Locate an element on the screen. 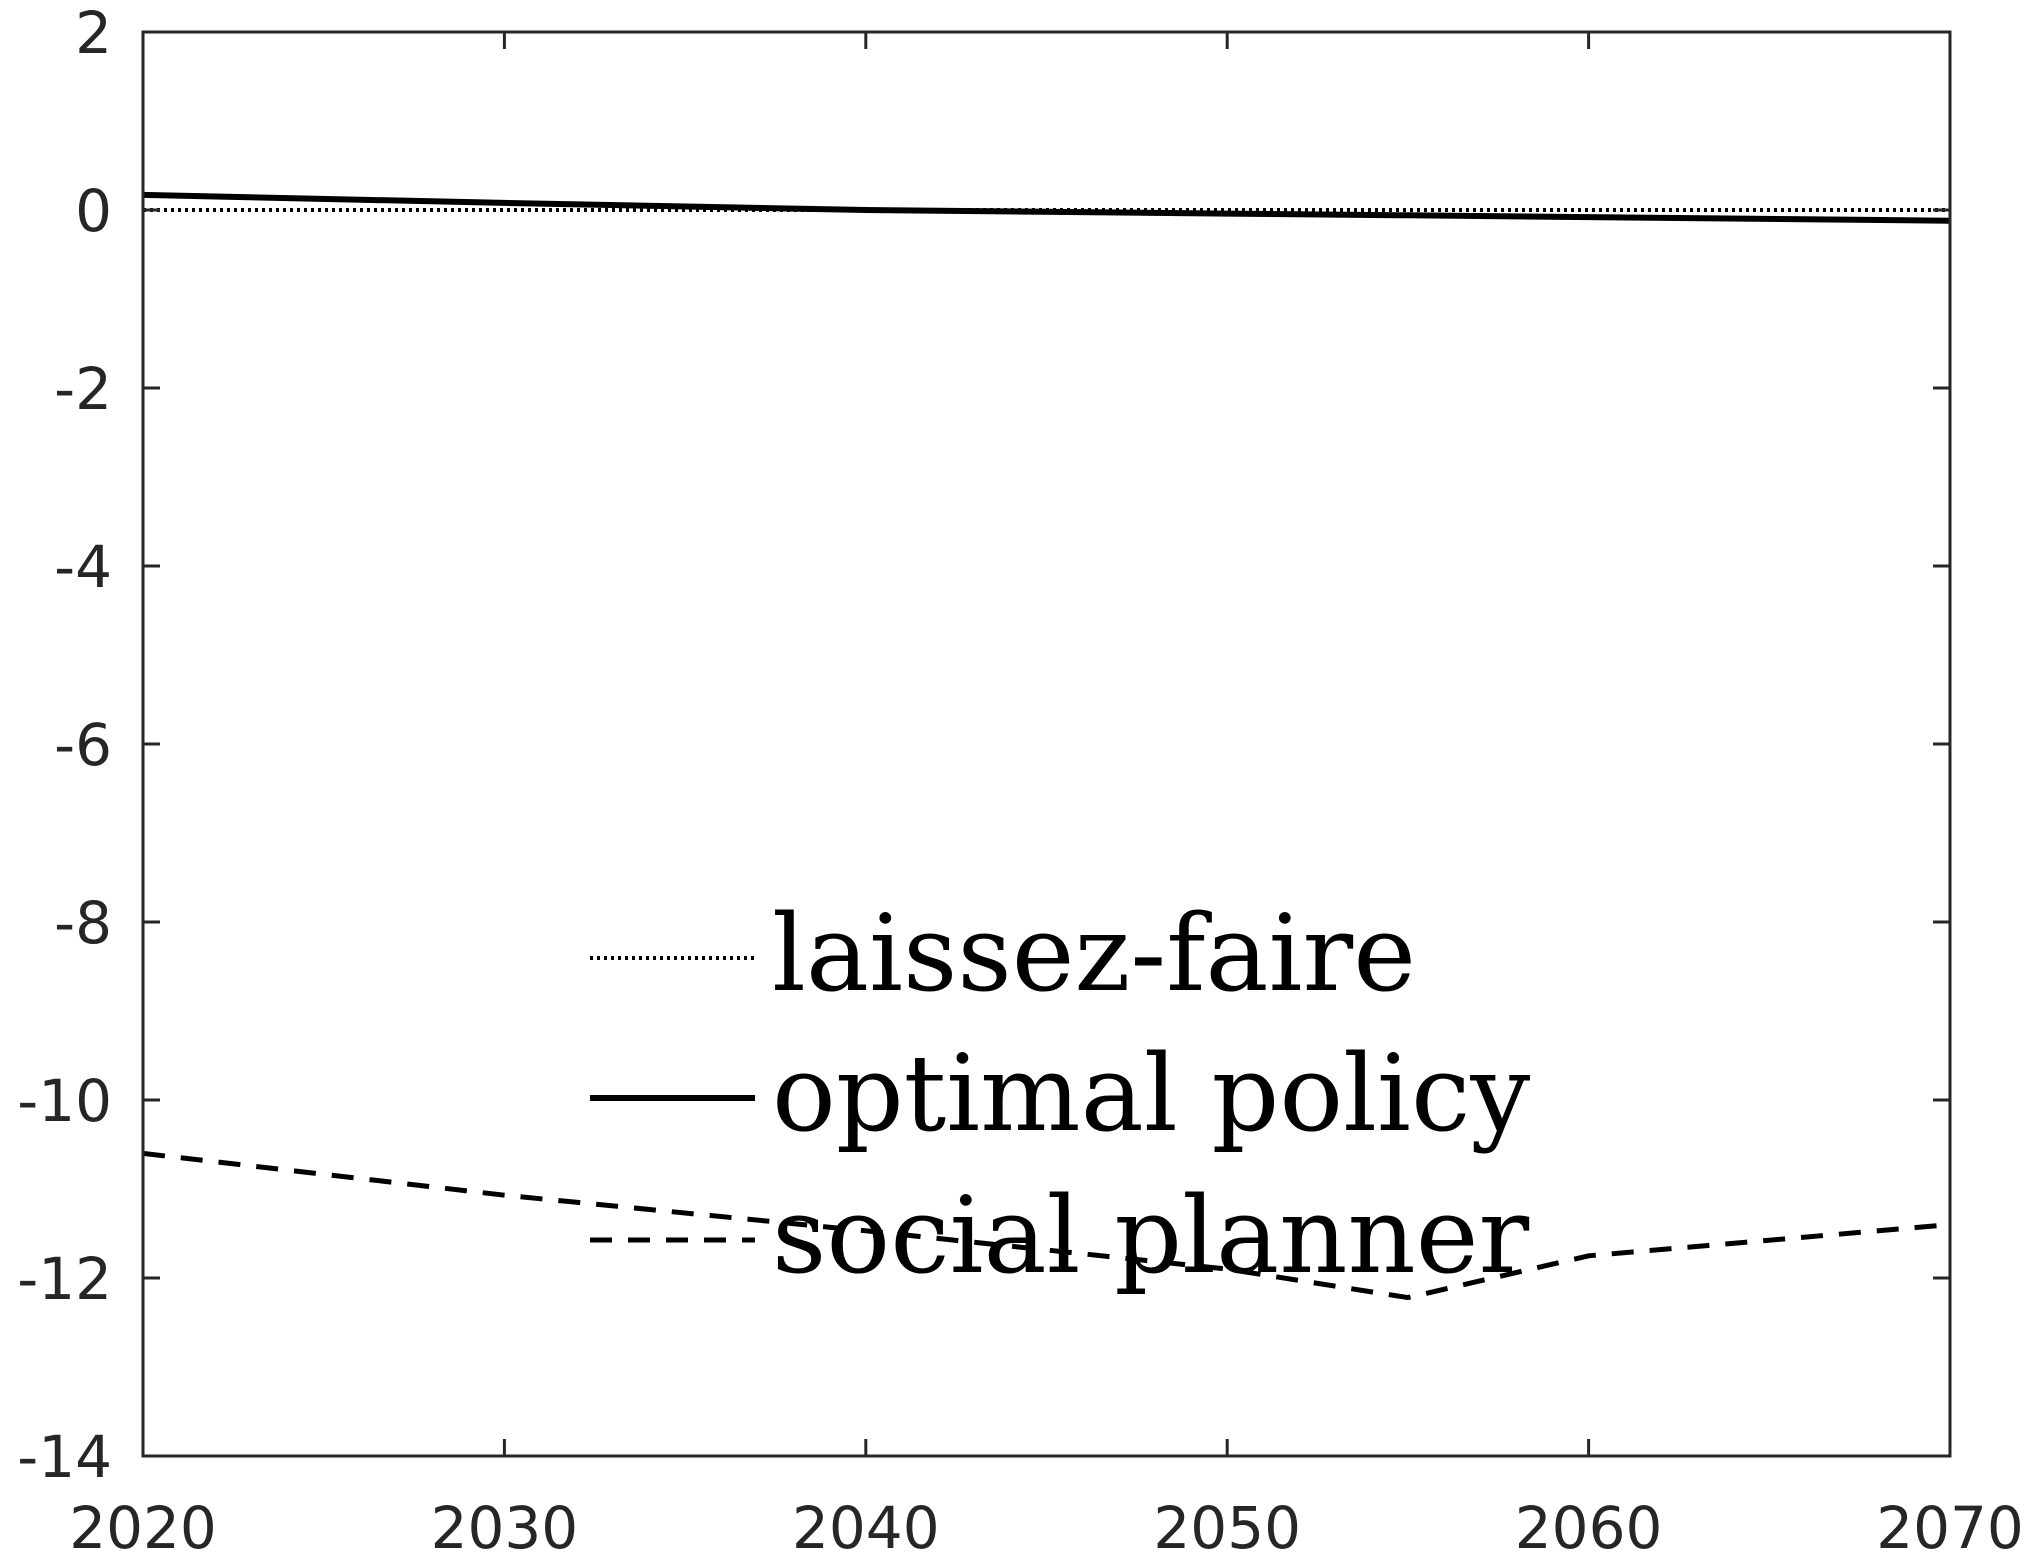 This screenshot has width=2040, height=1554. y-tick-label: -6 is located at coordinates (83, 745).